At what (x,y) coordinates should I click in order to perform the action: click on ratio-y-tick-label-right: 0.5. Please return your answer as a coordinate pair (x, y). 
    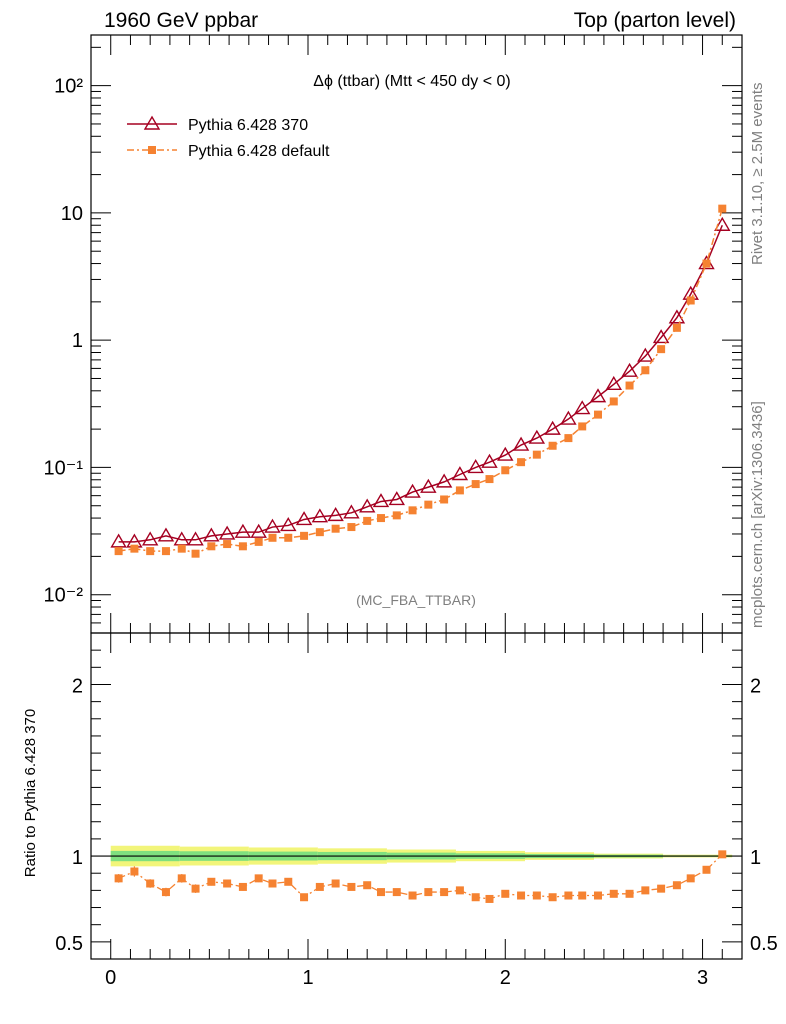
    Looking at the image, I should click on (764, 944).